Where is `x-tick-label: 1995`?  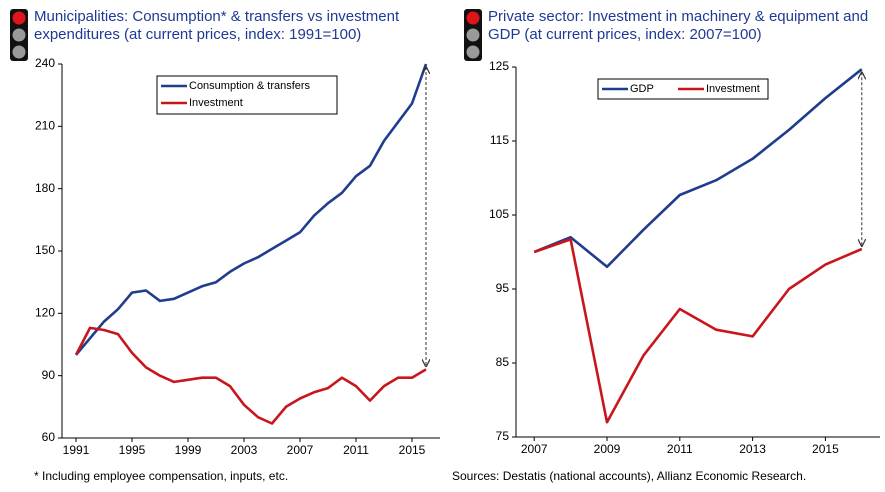
x-tick-label: 1995 is located at coordinates (132, 450).